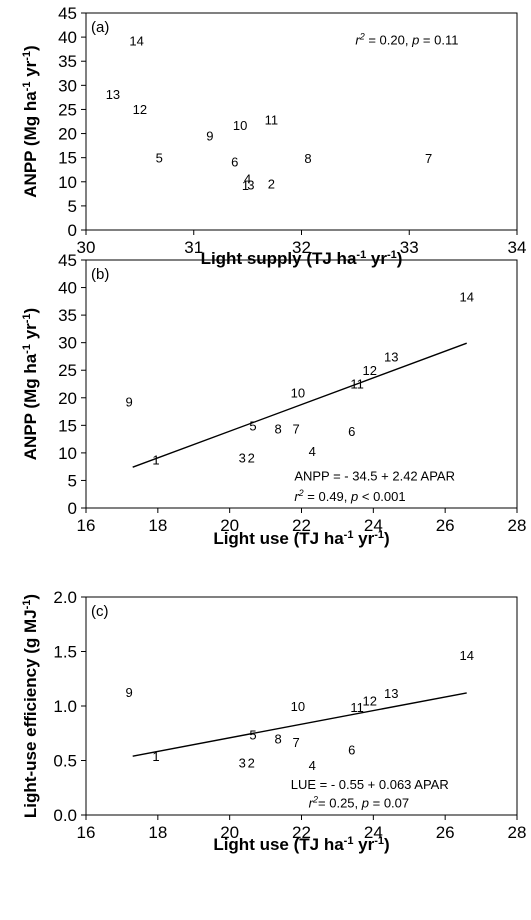  Describe the element at coordinates (193, 247) in the screenshot. I see `x-tick-label: 31` at that location.